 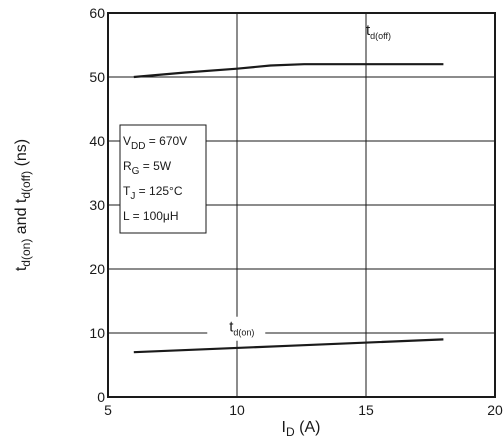 I want to click on x-axis-title-tail: (A), so click(x=308, y=427).